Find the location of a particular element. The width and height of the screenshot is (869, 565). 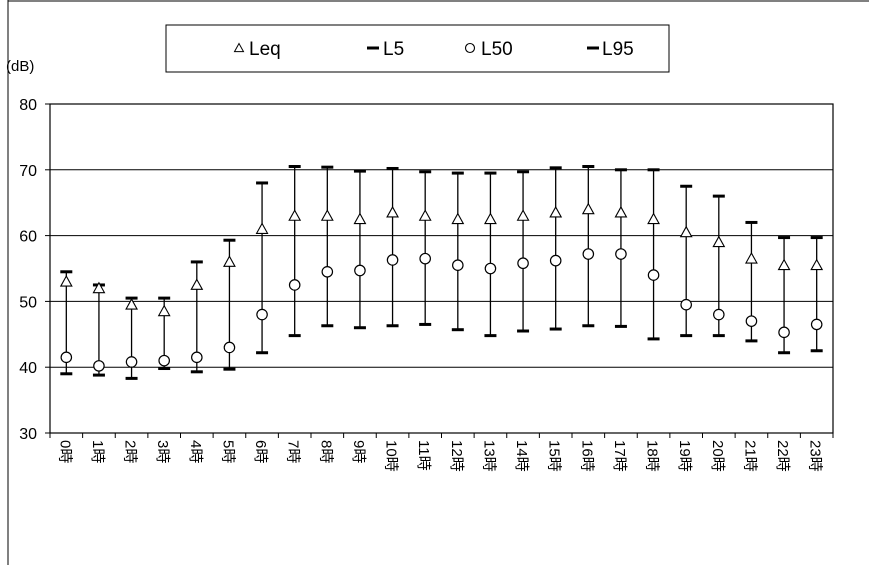

y-tick-label: 50 is located at coordinates (28, 302).